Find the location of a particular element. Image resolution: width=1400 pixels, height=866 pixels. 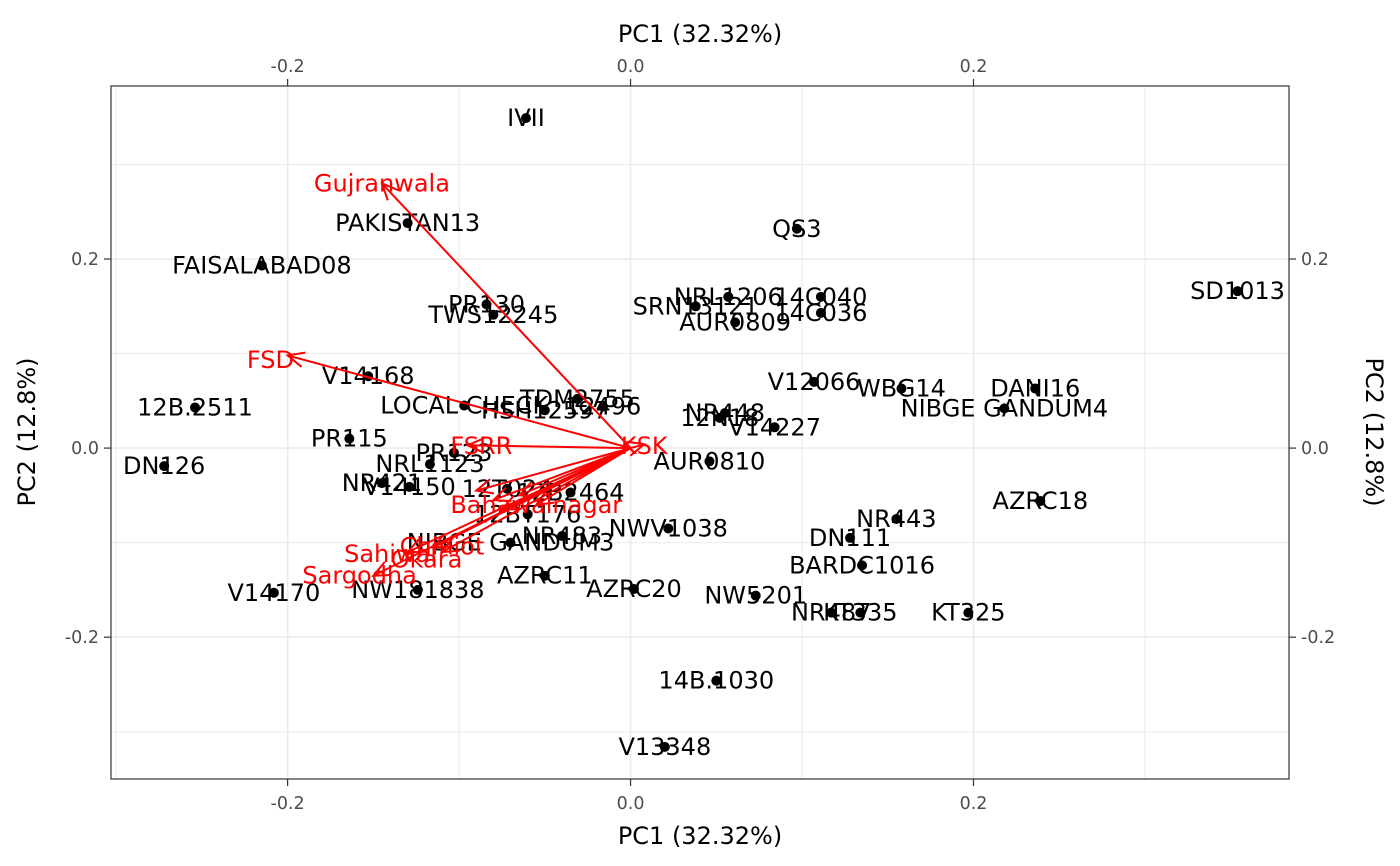

x-tick-label-top: 0.0 is located at coordinates (631, 67).